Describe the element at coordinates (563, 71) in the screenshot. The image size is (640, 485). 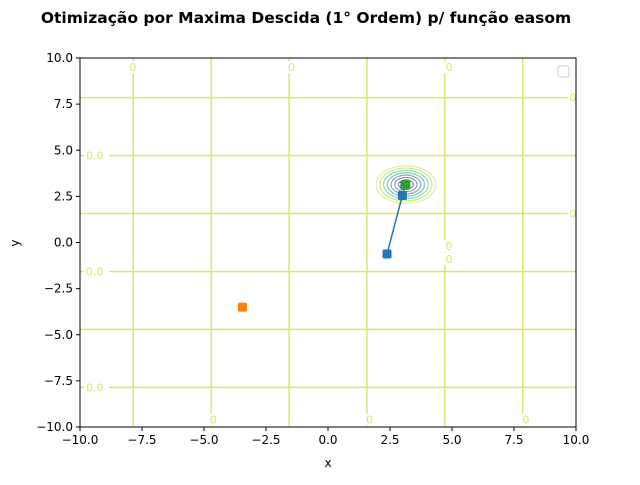
I see `legend-box` at that location.